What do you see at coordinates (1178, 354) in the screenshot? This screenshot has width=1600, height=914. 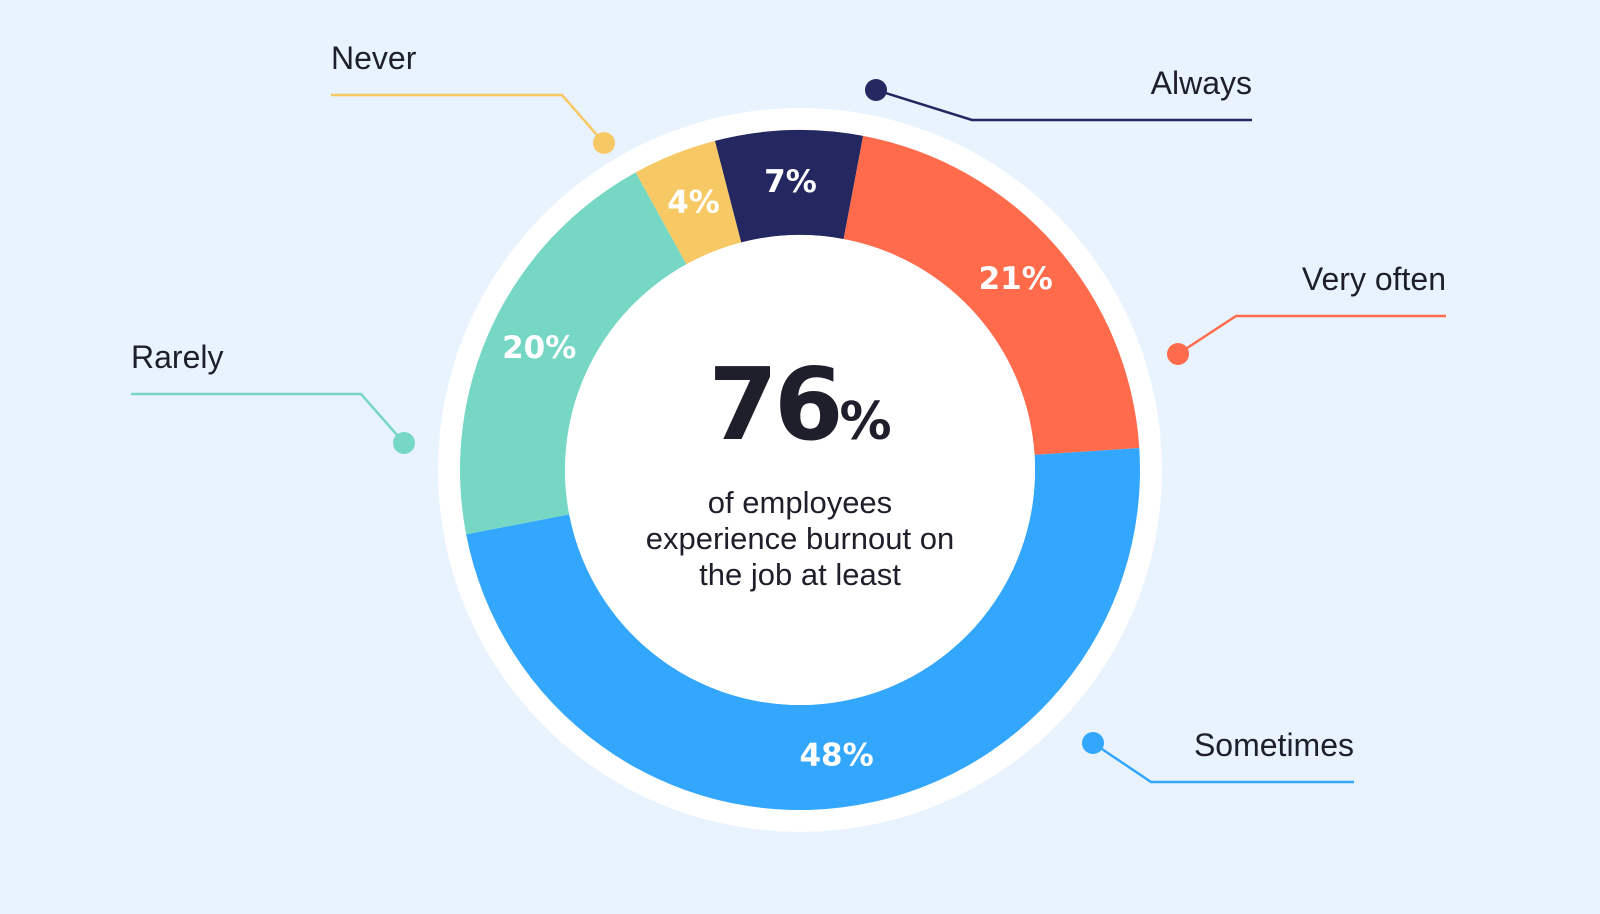 I see `callout-dot-very-often` at bounding box center [1178, 354].